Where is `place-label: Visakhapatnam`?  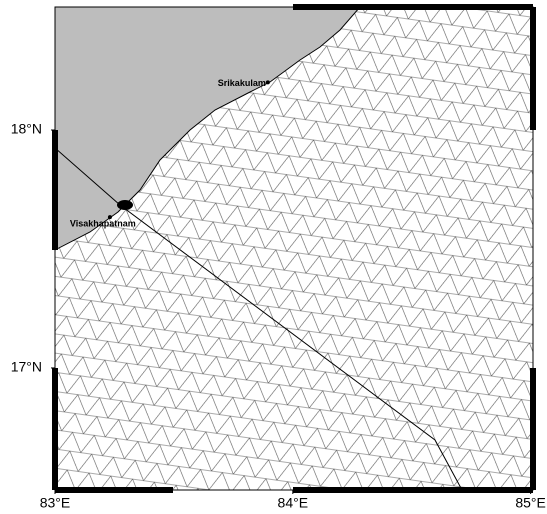 place-label: Visakhapatnam is located at coordinates (103, 223).